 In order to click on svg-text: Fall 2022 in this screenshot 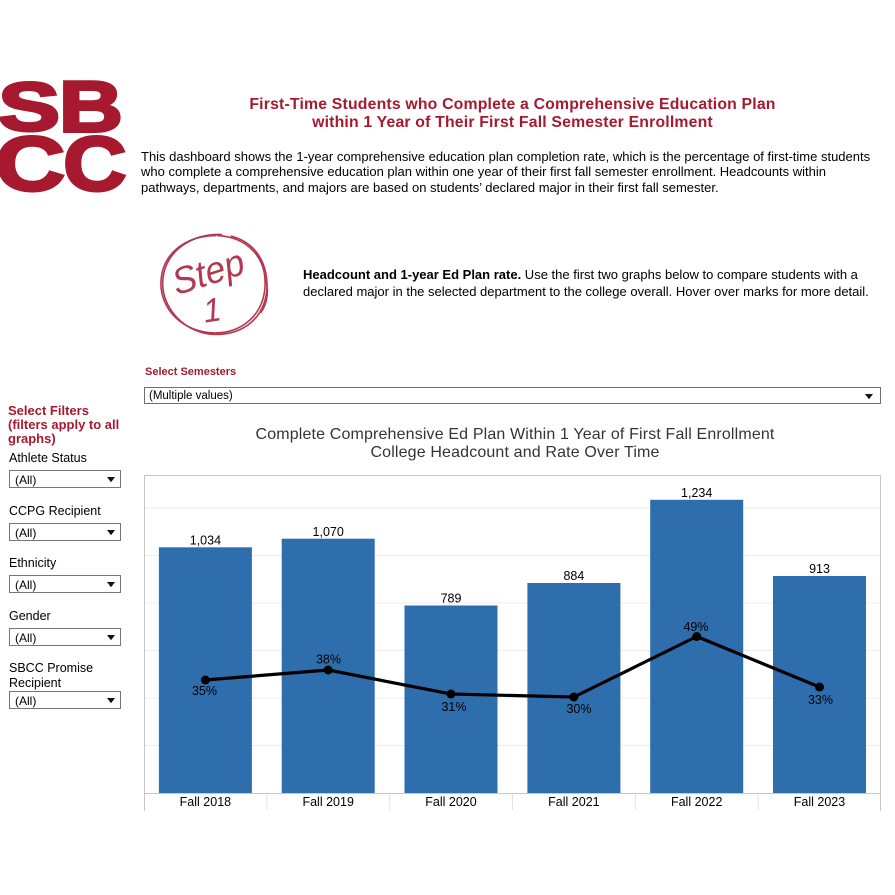, I will do `click(696, 802)`.